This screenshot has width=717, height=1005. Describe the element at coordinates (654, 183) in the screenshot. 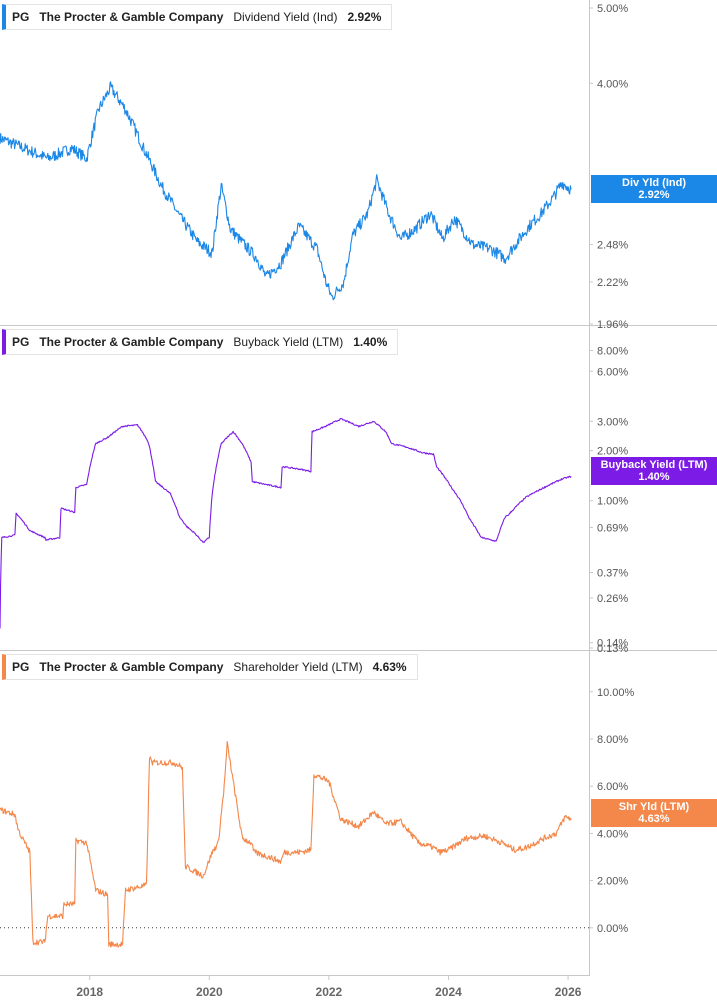

I see `flag-label: Div Yld (Ind)` at that location.